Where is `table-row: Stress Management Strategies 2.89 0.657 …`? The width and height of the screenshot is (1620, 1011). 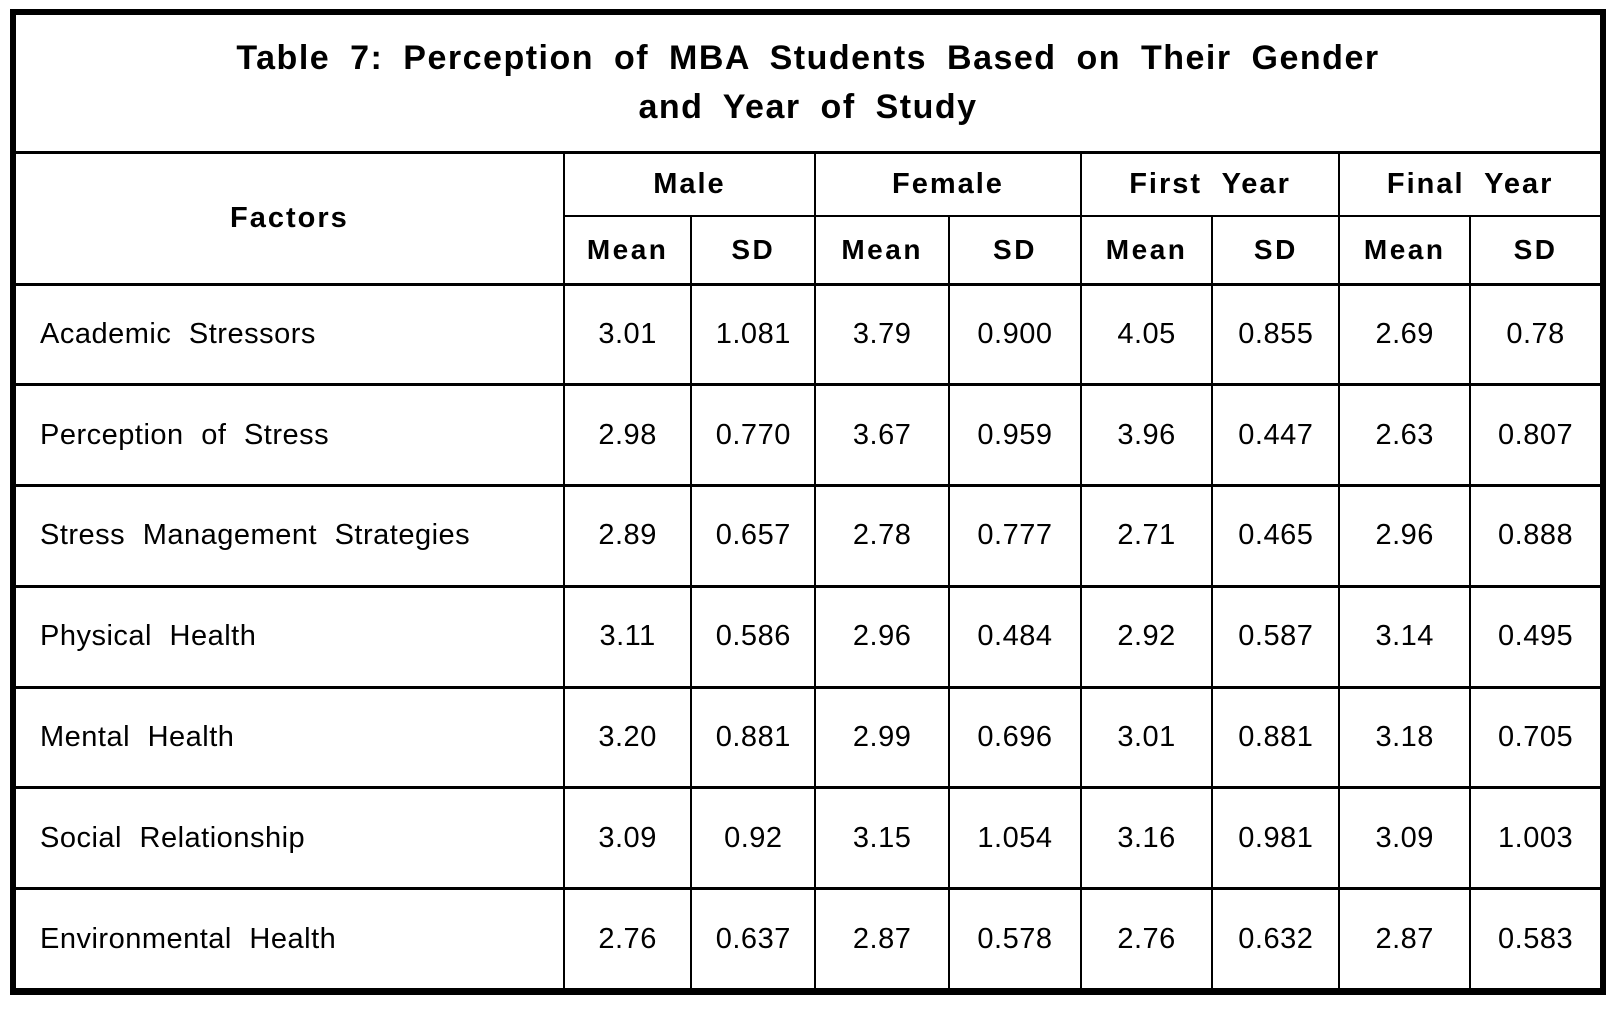 table-row: Stress Management Strategies 2.89 0.657 … is located at coordinates (808, 536).